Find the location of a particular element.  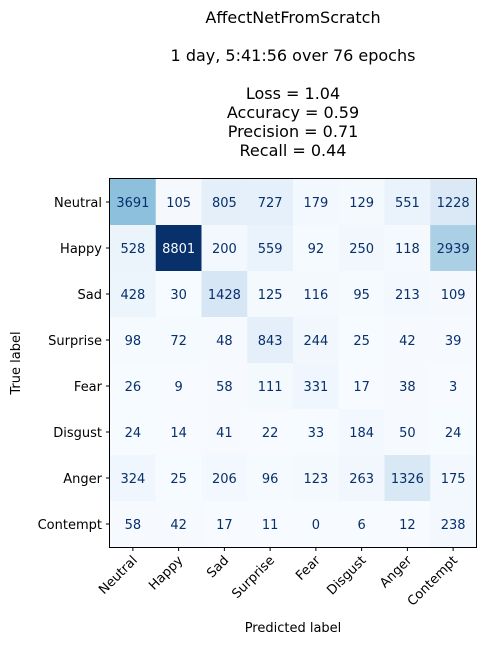

cell-value-label: 428 is located at coordinates (132, 295).